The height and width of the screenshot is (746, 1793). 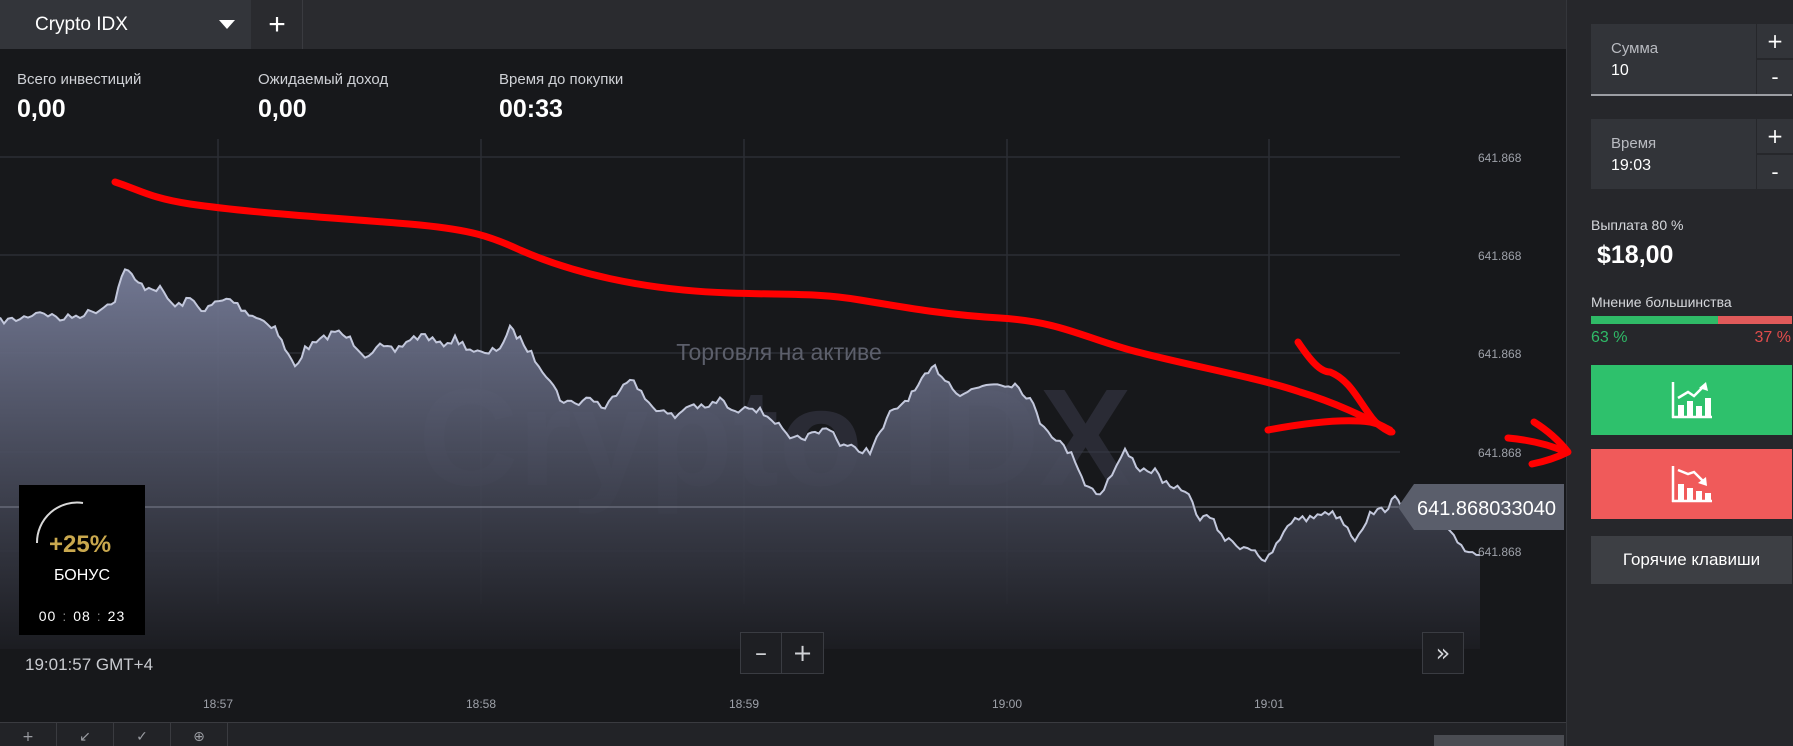 I want to click on x-tick-label: 18:57, so click(x=218, y=704).